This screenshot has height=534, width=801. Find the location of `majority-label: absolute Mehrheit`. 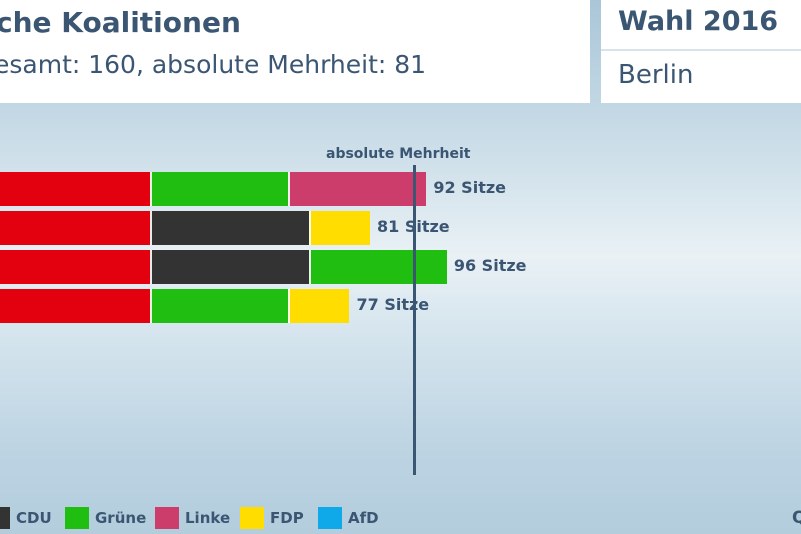

majority-label: absolute Mehrheit is located at coordinates (398, 154).